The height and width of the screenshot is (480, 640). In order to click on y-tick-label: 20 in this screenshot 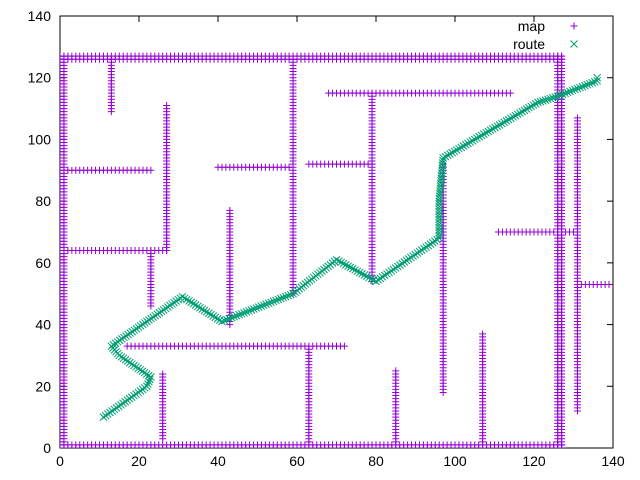, I will do `click(43, 386)`.